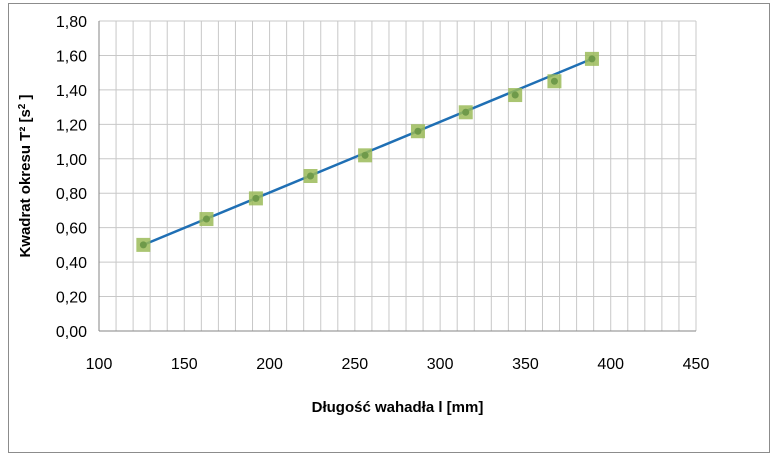  What do you see at coordinates (610, 364) in the screenshot?
I see `x-tick-label: 400` at bounding box center [610, 364].